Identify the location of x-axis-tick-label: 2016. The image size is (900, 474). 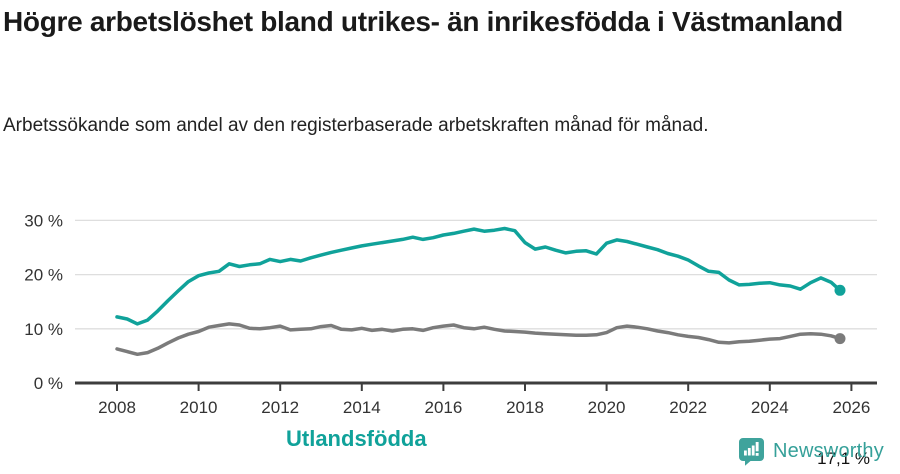
(443, 407).